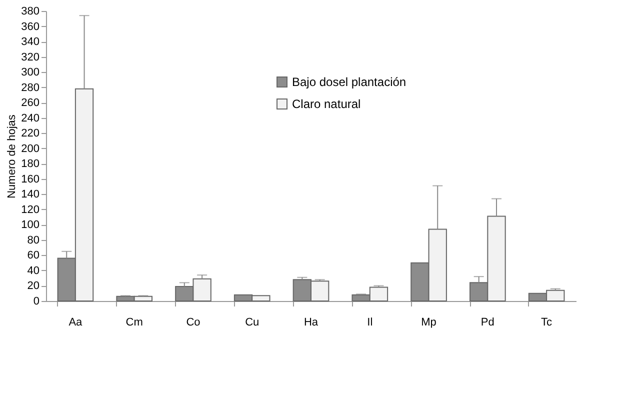 The height and width of the screenshot is (393, 636). I want to click on legend-label: Claro natural, so click(326, 104).